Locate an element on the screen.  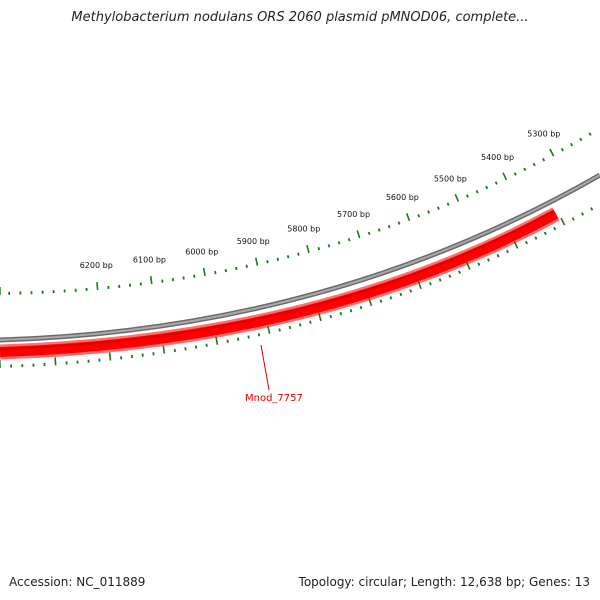
gene-label-mnod-7757: Mnod_7757 is located at coordinates (274, 398).